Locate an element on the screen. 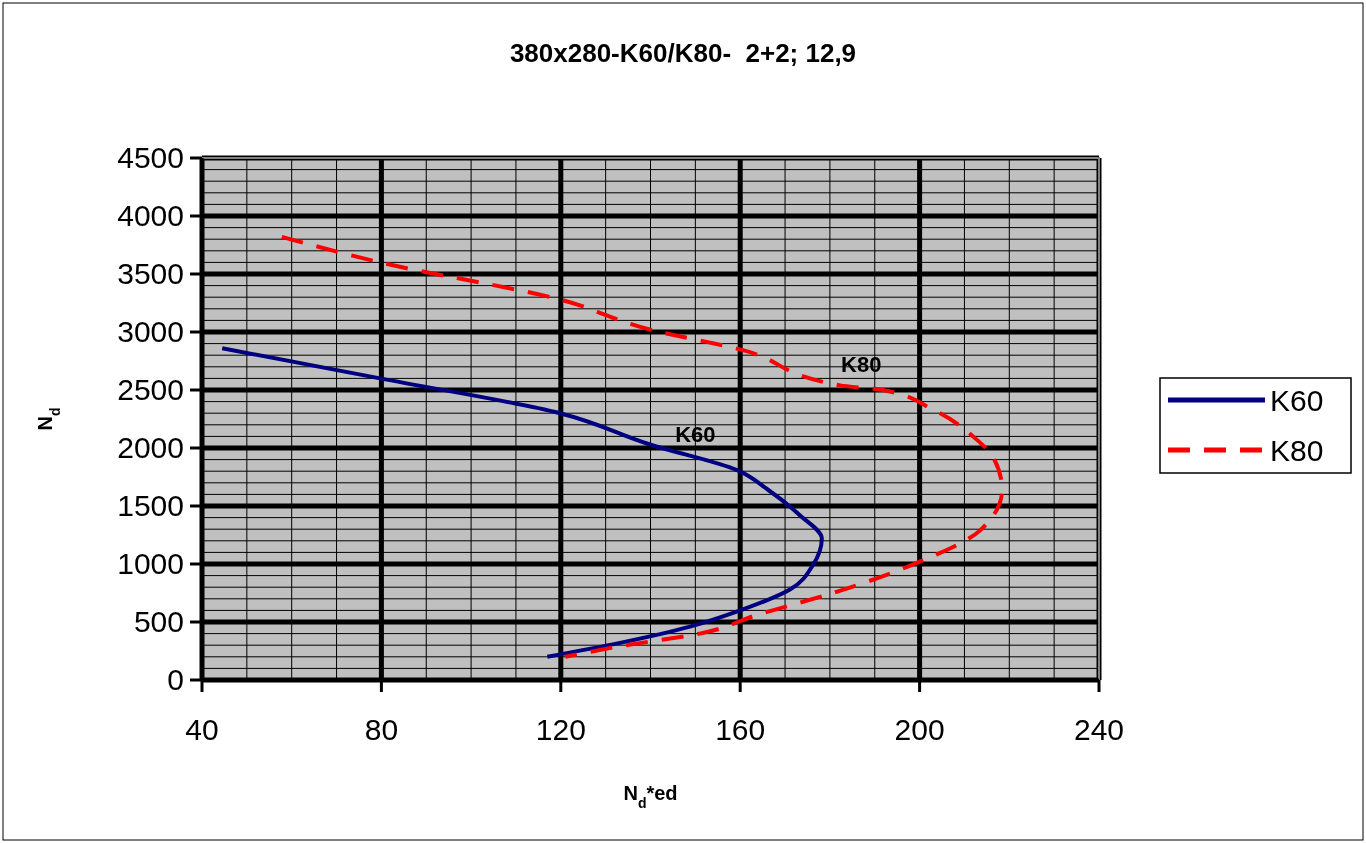  x-tick-label: 240 is located at coordinates (1099, 729).